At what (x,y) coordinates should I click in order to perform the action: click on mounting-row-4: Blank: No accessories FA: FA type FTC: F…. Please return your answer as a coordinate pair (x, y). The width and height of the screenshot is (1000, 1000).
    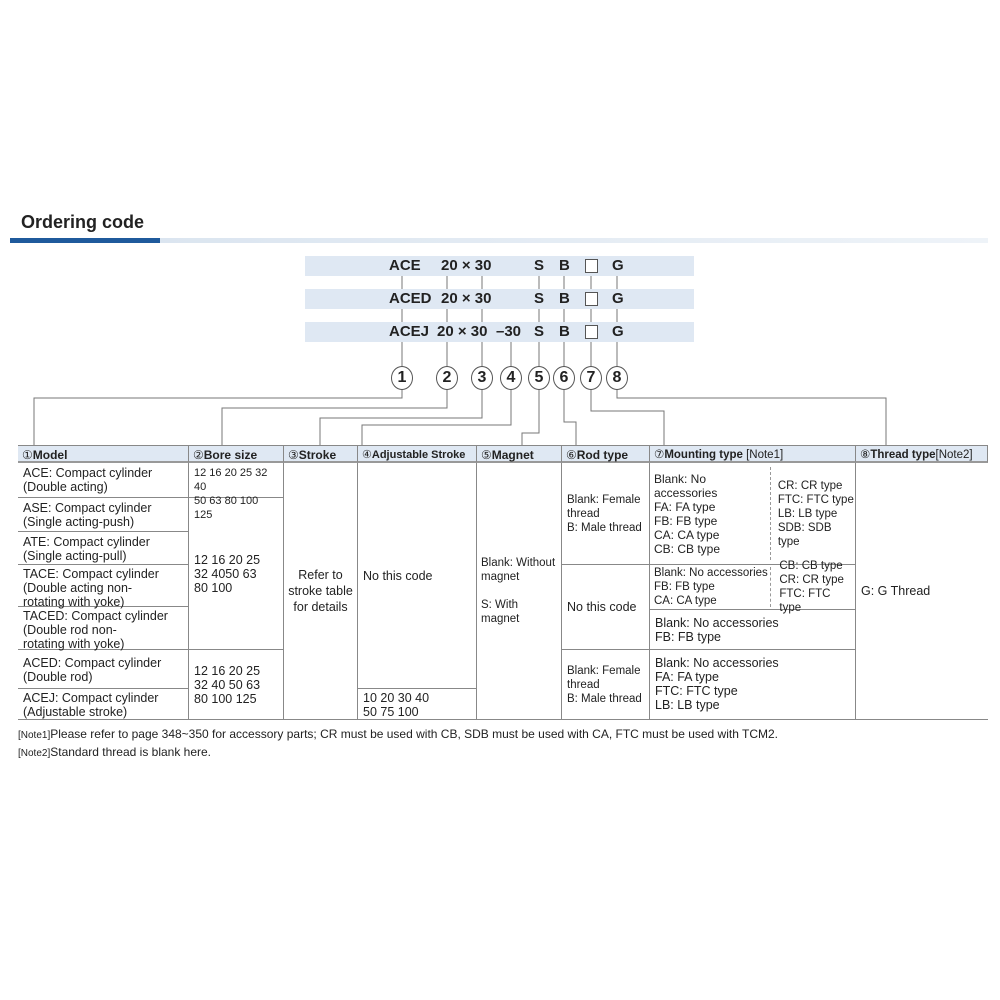
    Looking at the image, I should click on (753, 685).